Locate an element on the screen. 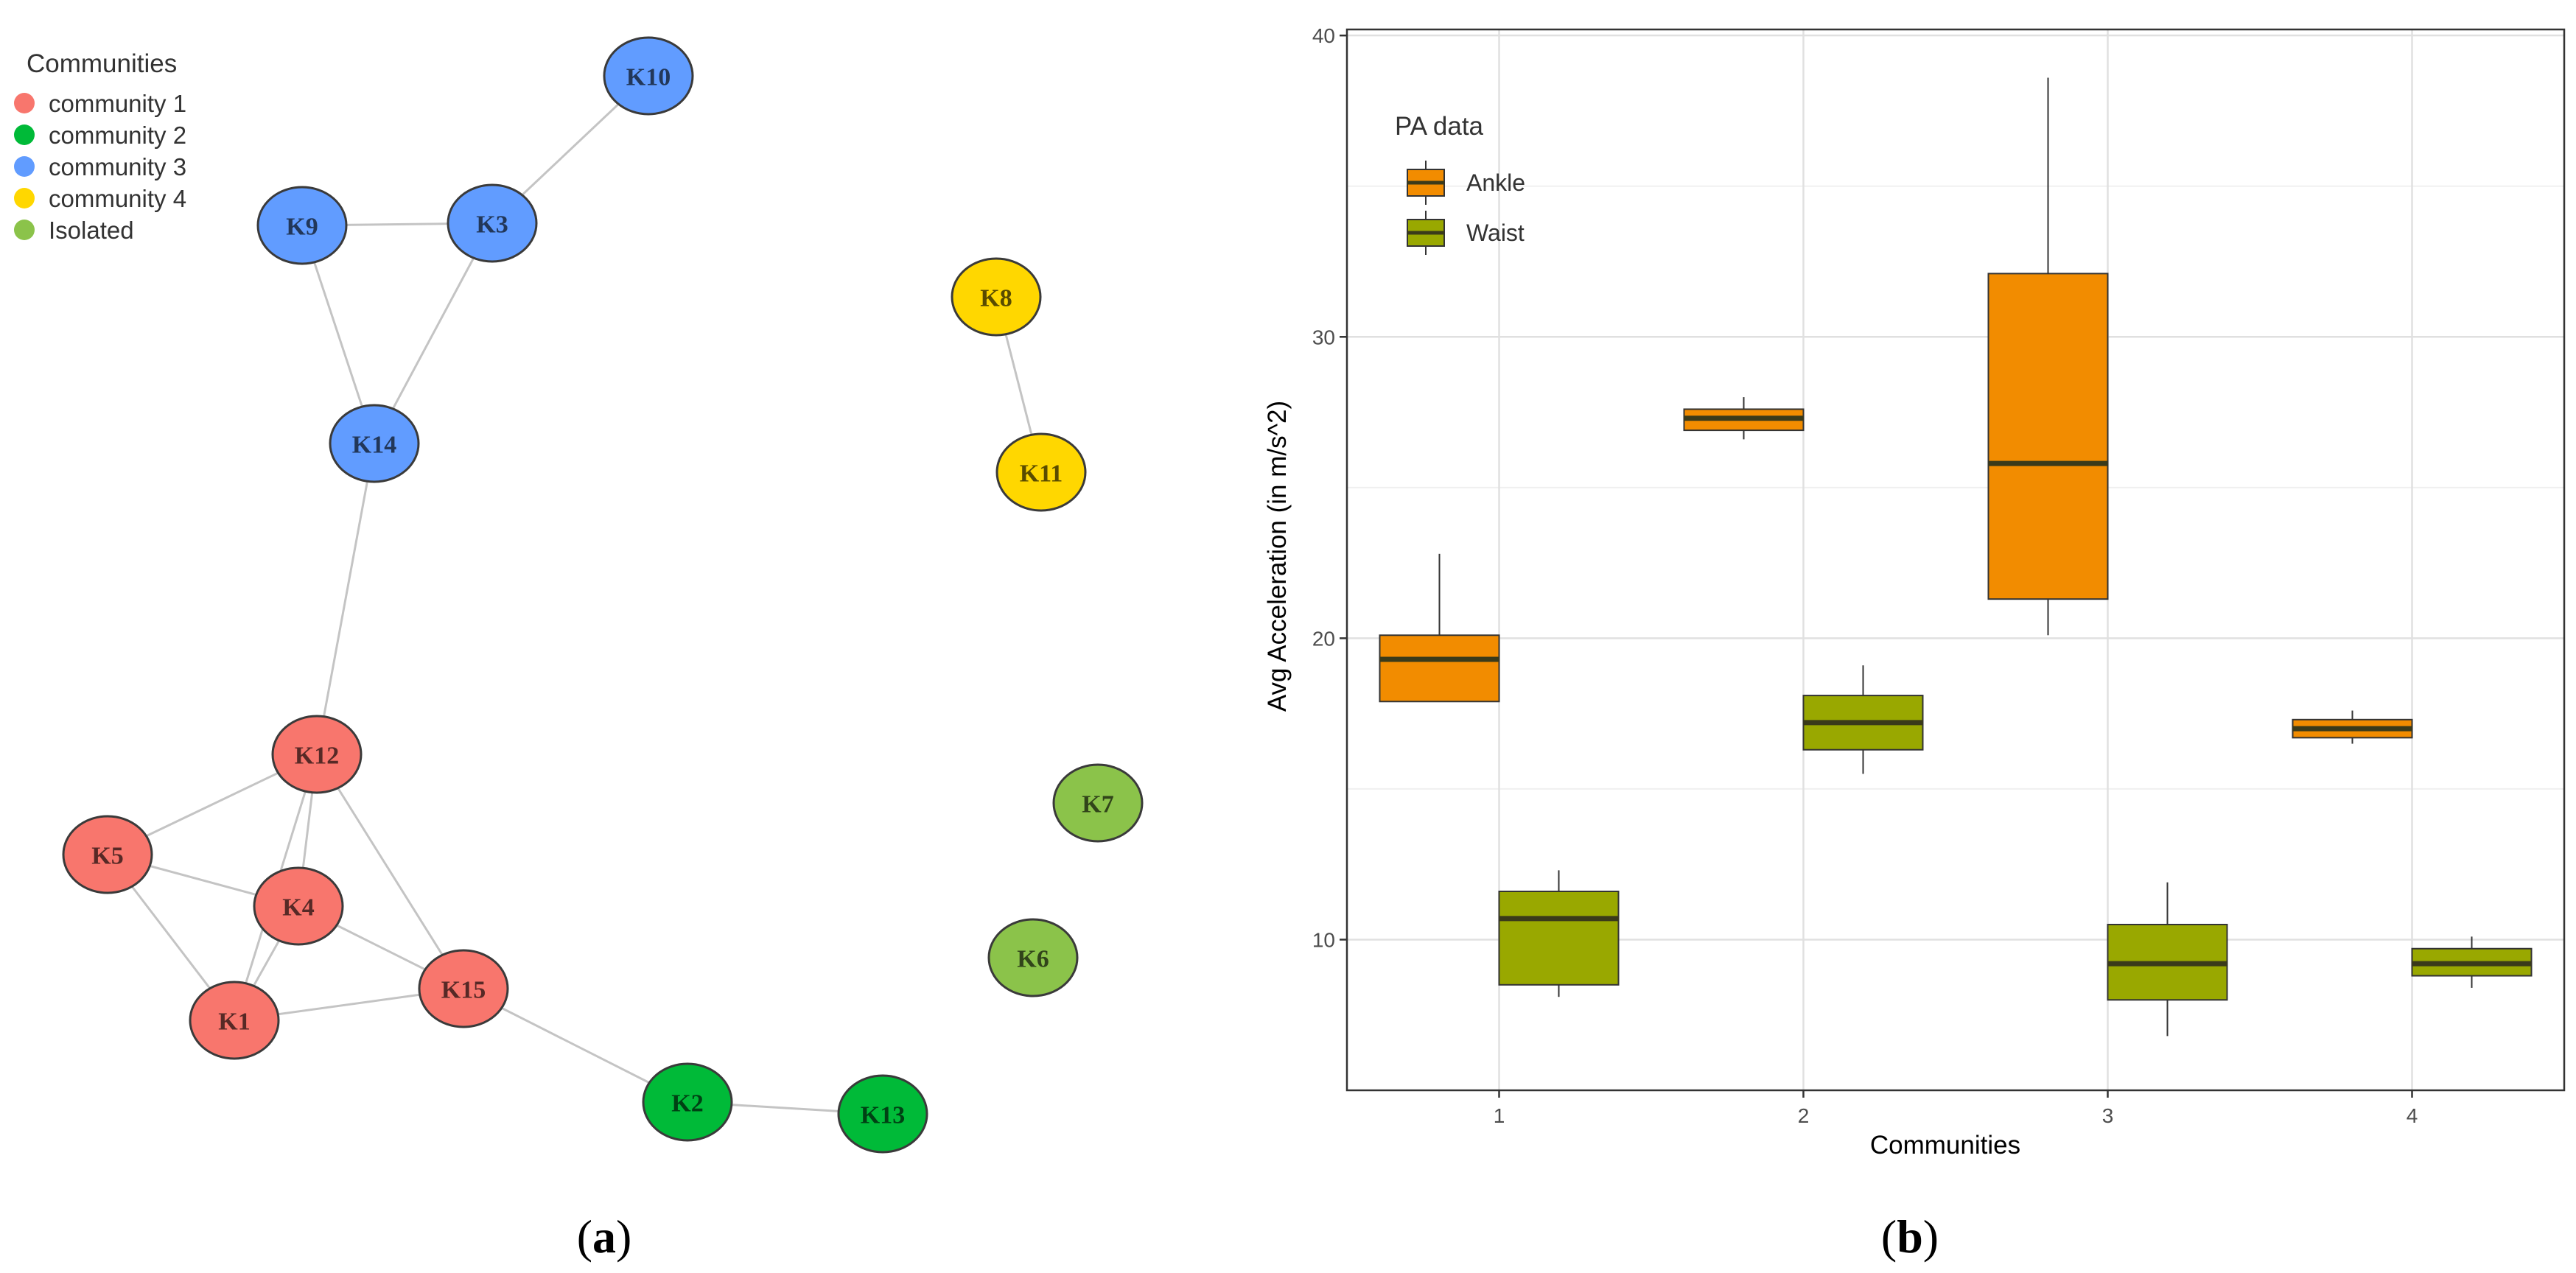  x-tick-label: 1 is located at coordinates (1499, 1115).